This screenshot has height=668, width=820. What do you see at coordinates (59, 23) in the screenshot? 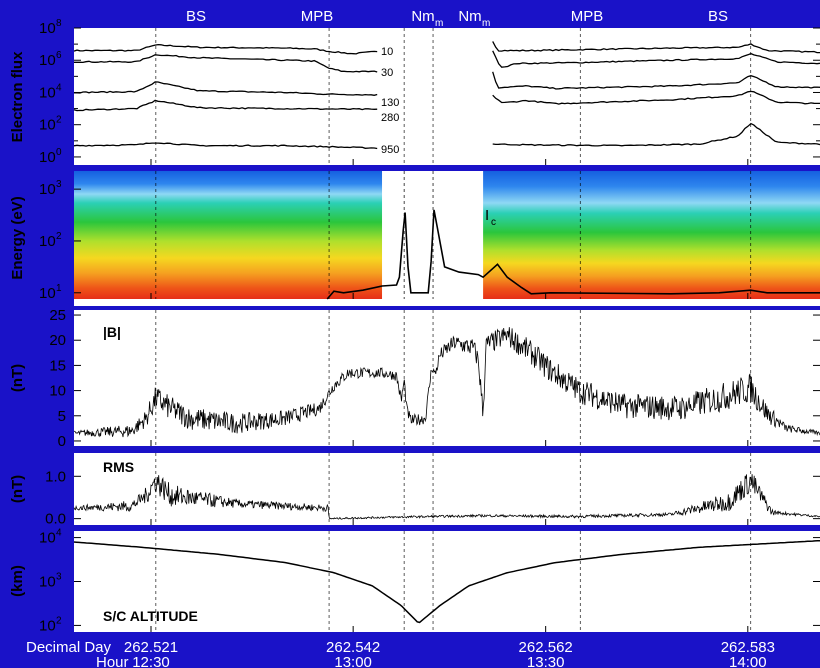
I see `flux-tick-exp: 8` at bounding box center [59, 23].